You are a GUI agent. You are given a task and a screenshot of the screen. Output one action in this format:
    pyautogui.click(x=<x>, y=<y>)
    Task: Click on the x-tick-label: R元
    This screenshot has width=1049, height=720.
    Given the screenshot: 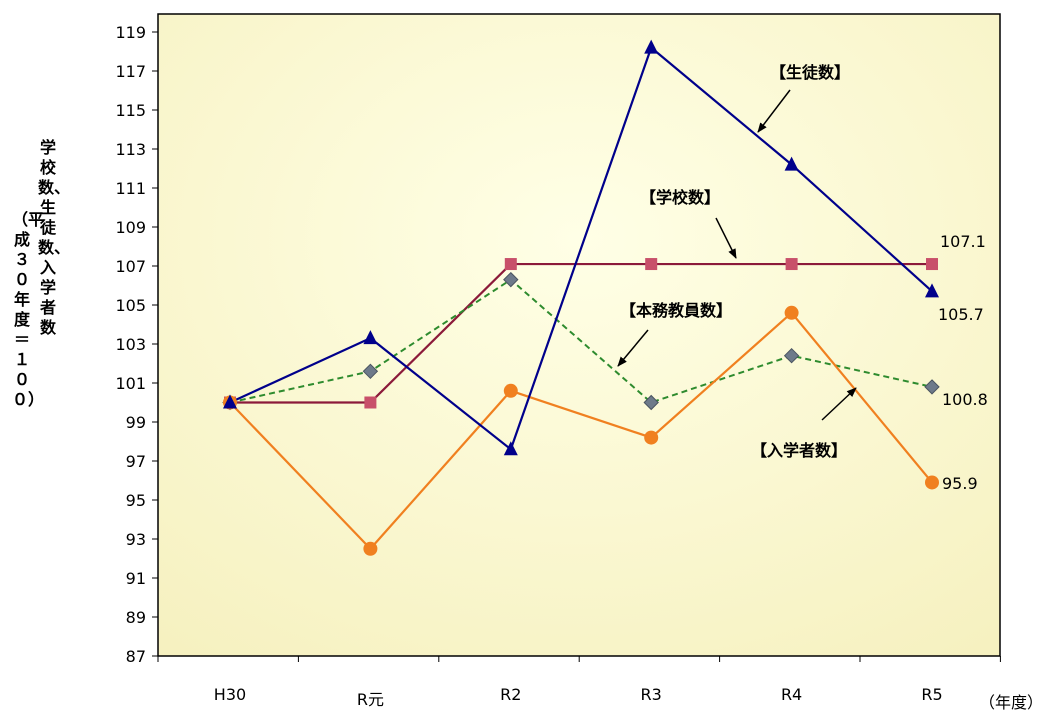 What is the action you would take?
    pyautogui.click(x=370, y=699)
    